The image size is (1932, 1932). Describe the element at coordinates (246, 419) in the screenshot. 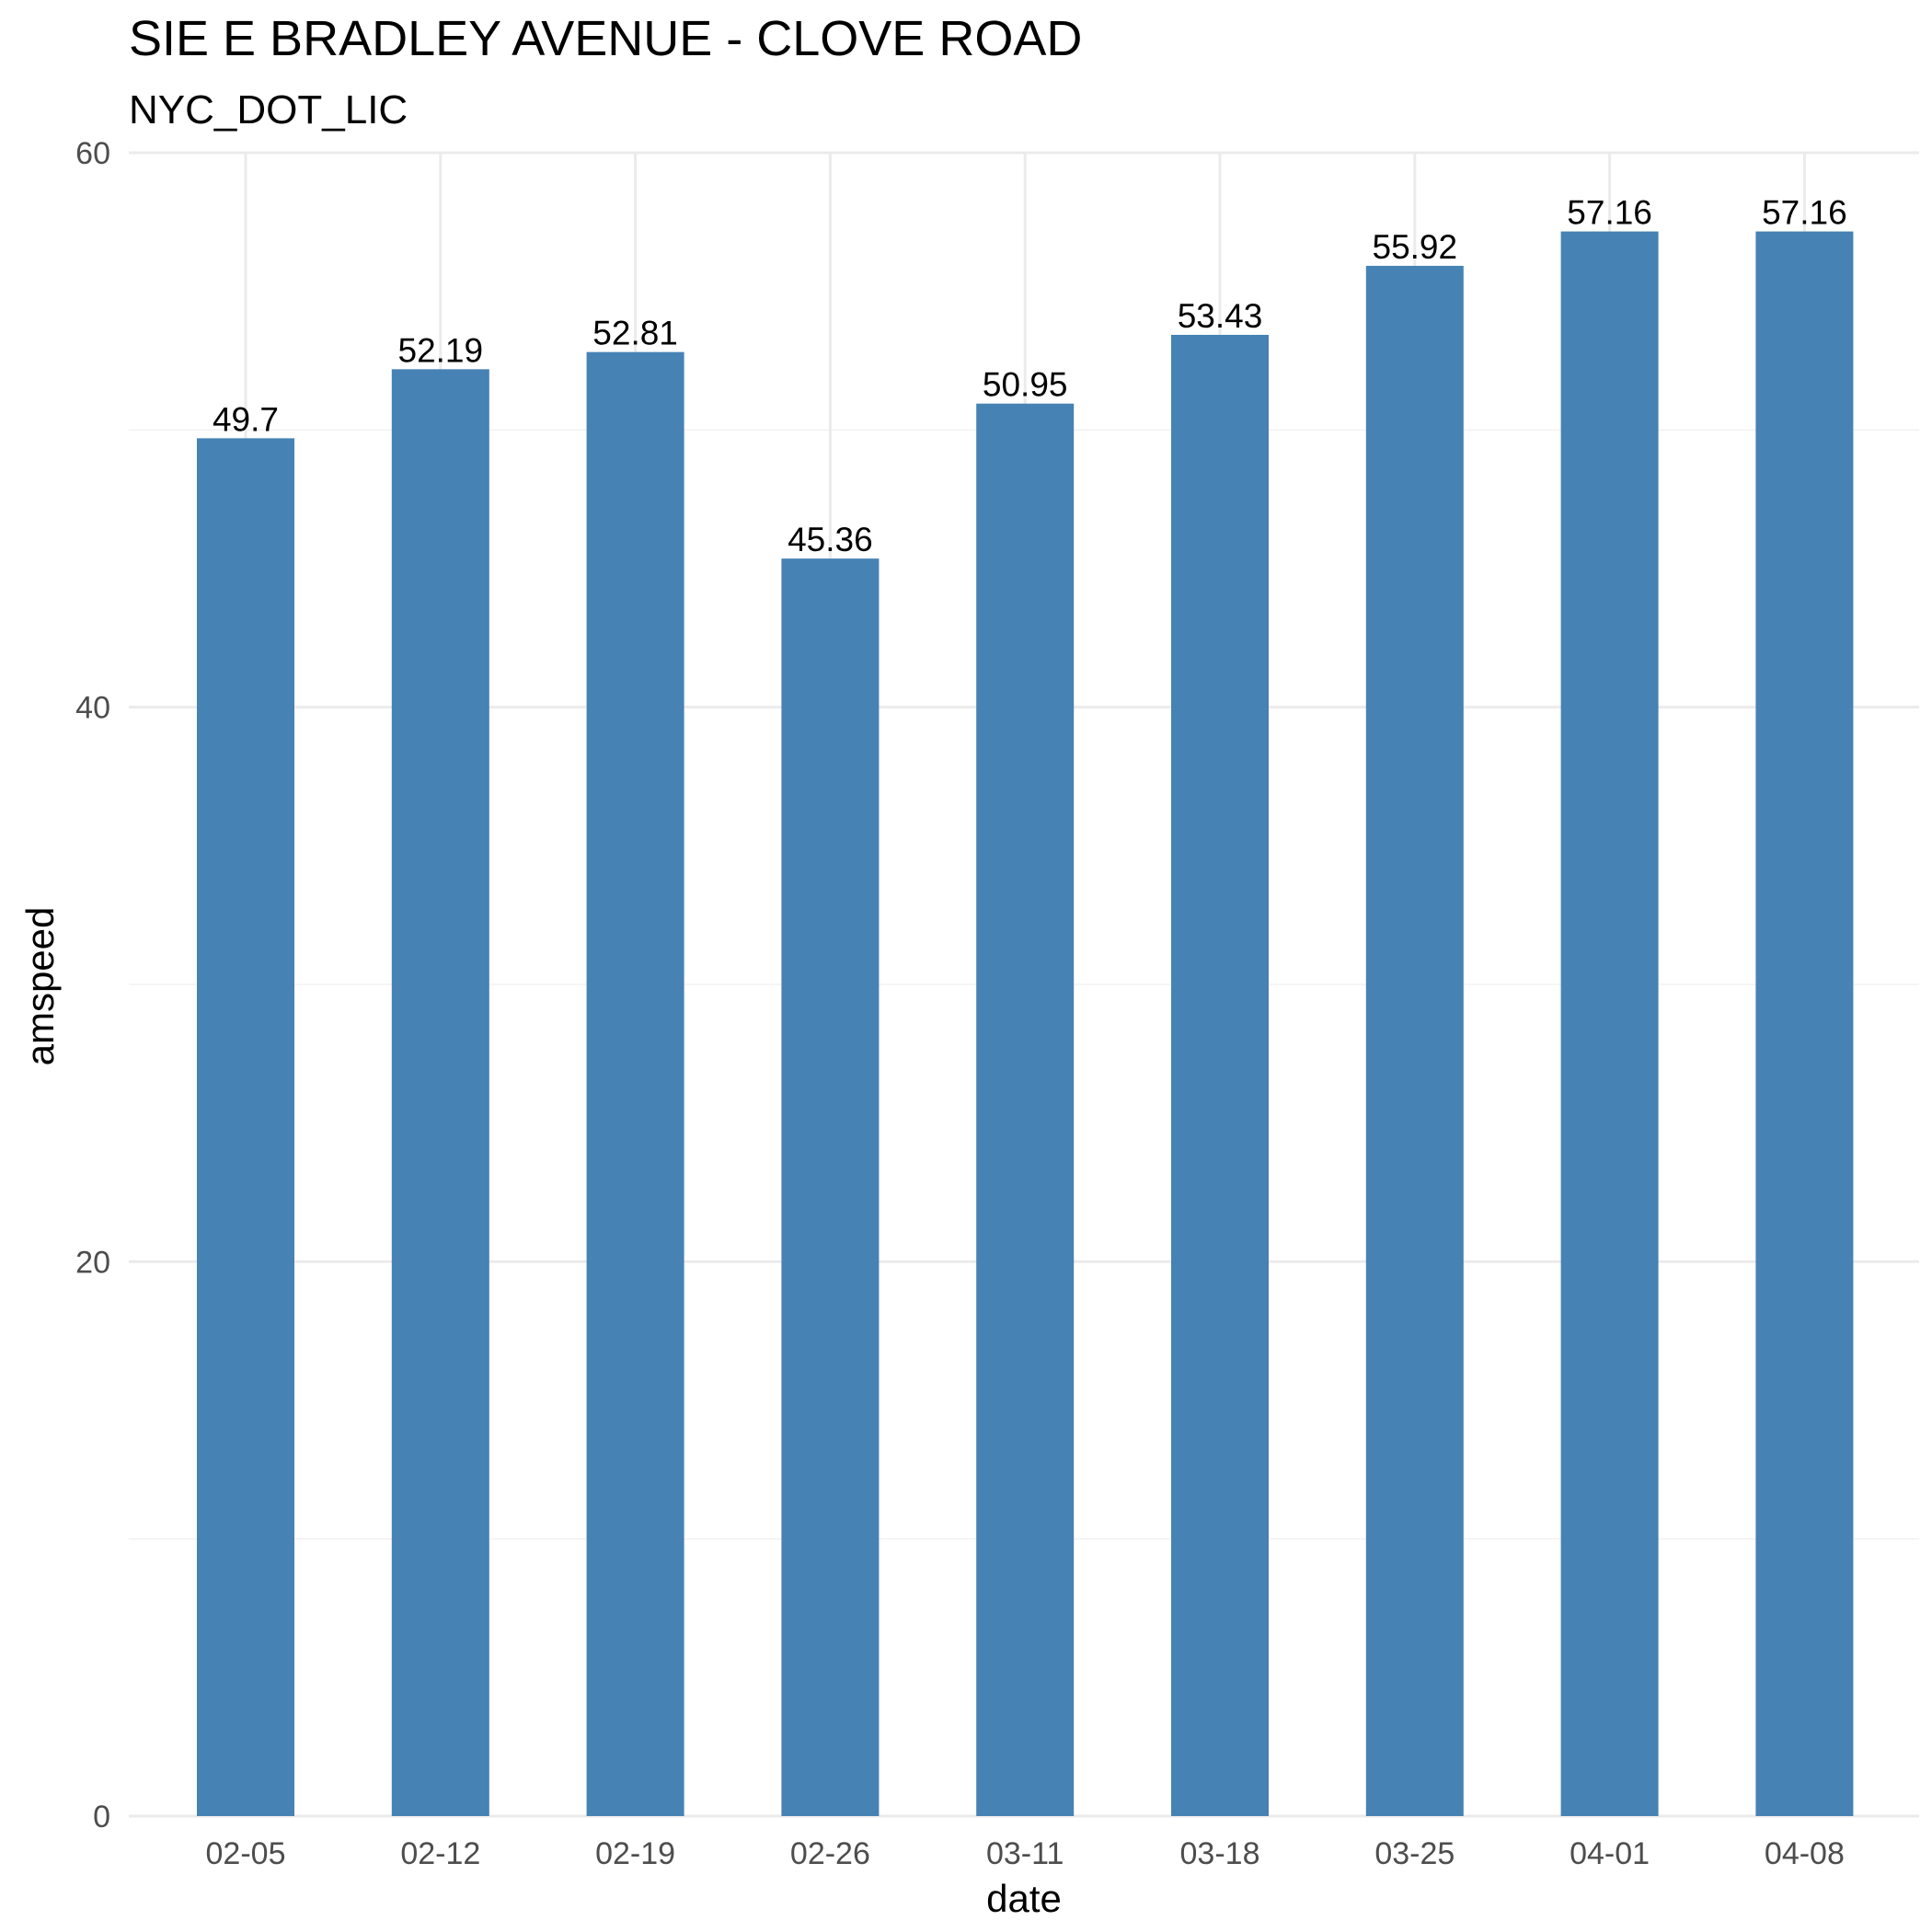

I see `bar-value-label: 49.7` at that location.